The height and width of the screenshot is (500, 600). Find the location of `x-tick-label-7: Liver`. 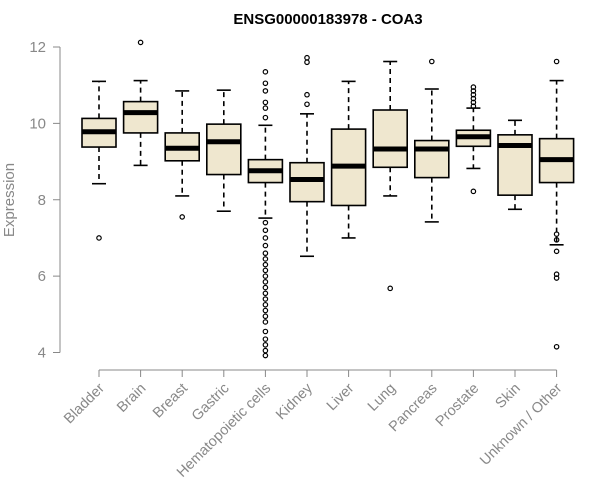

x-tick-label-7: Liver is located at coordinates (341, 397).